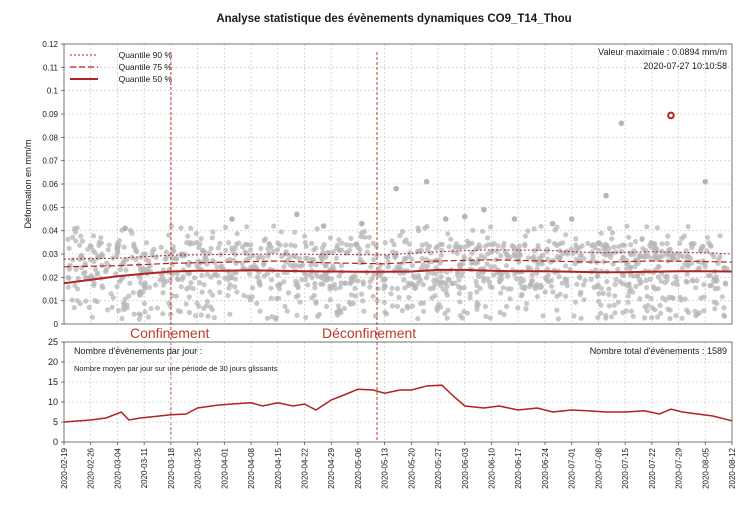  I want to click on top-quantile-lines, so click(398, 267).